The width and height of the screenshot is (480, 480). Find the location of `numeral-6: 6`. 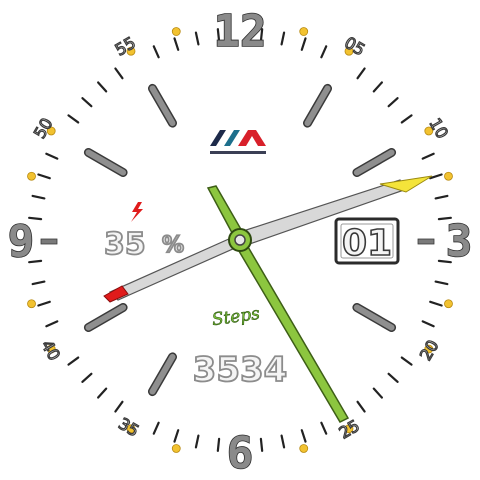

numeral-6: 6 is located at coordinates (240, 453).